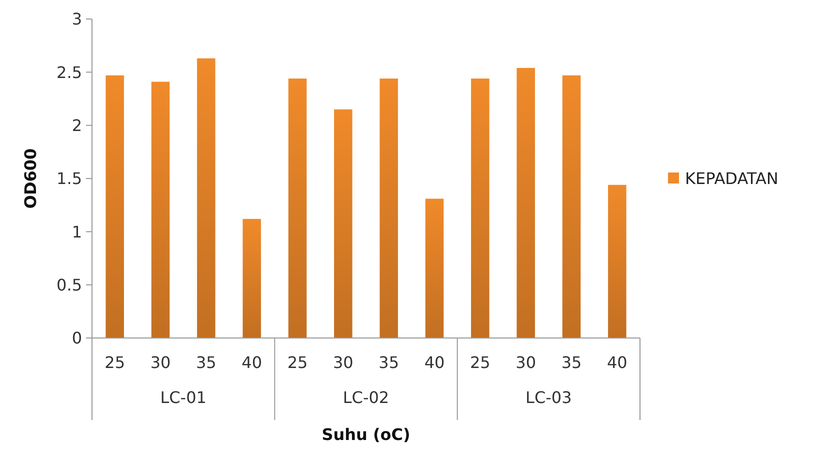  I want to click on legend-label: KEPADATAN, so click(731, 178).